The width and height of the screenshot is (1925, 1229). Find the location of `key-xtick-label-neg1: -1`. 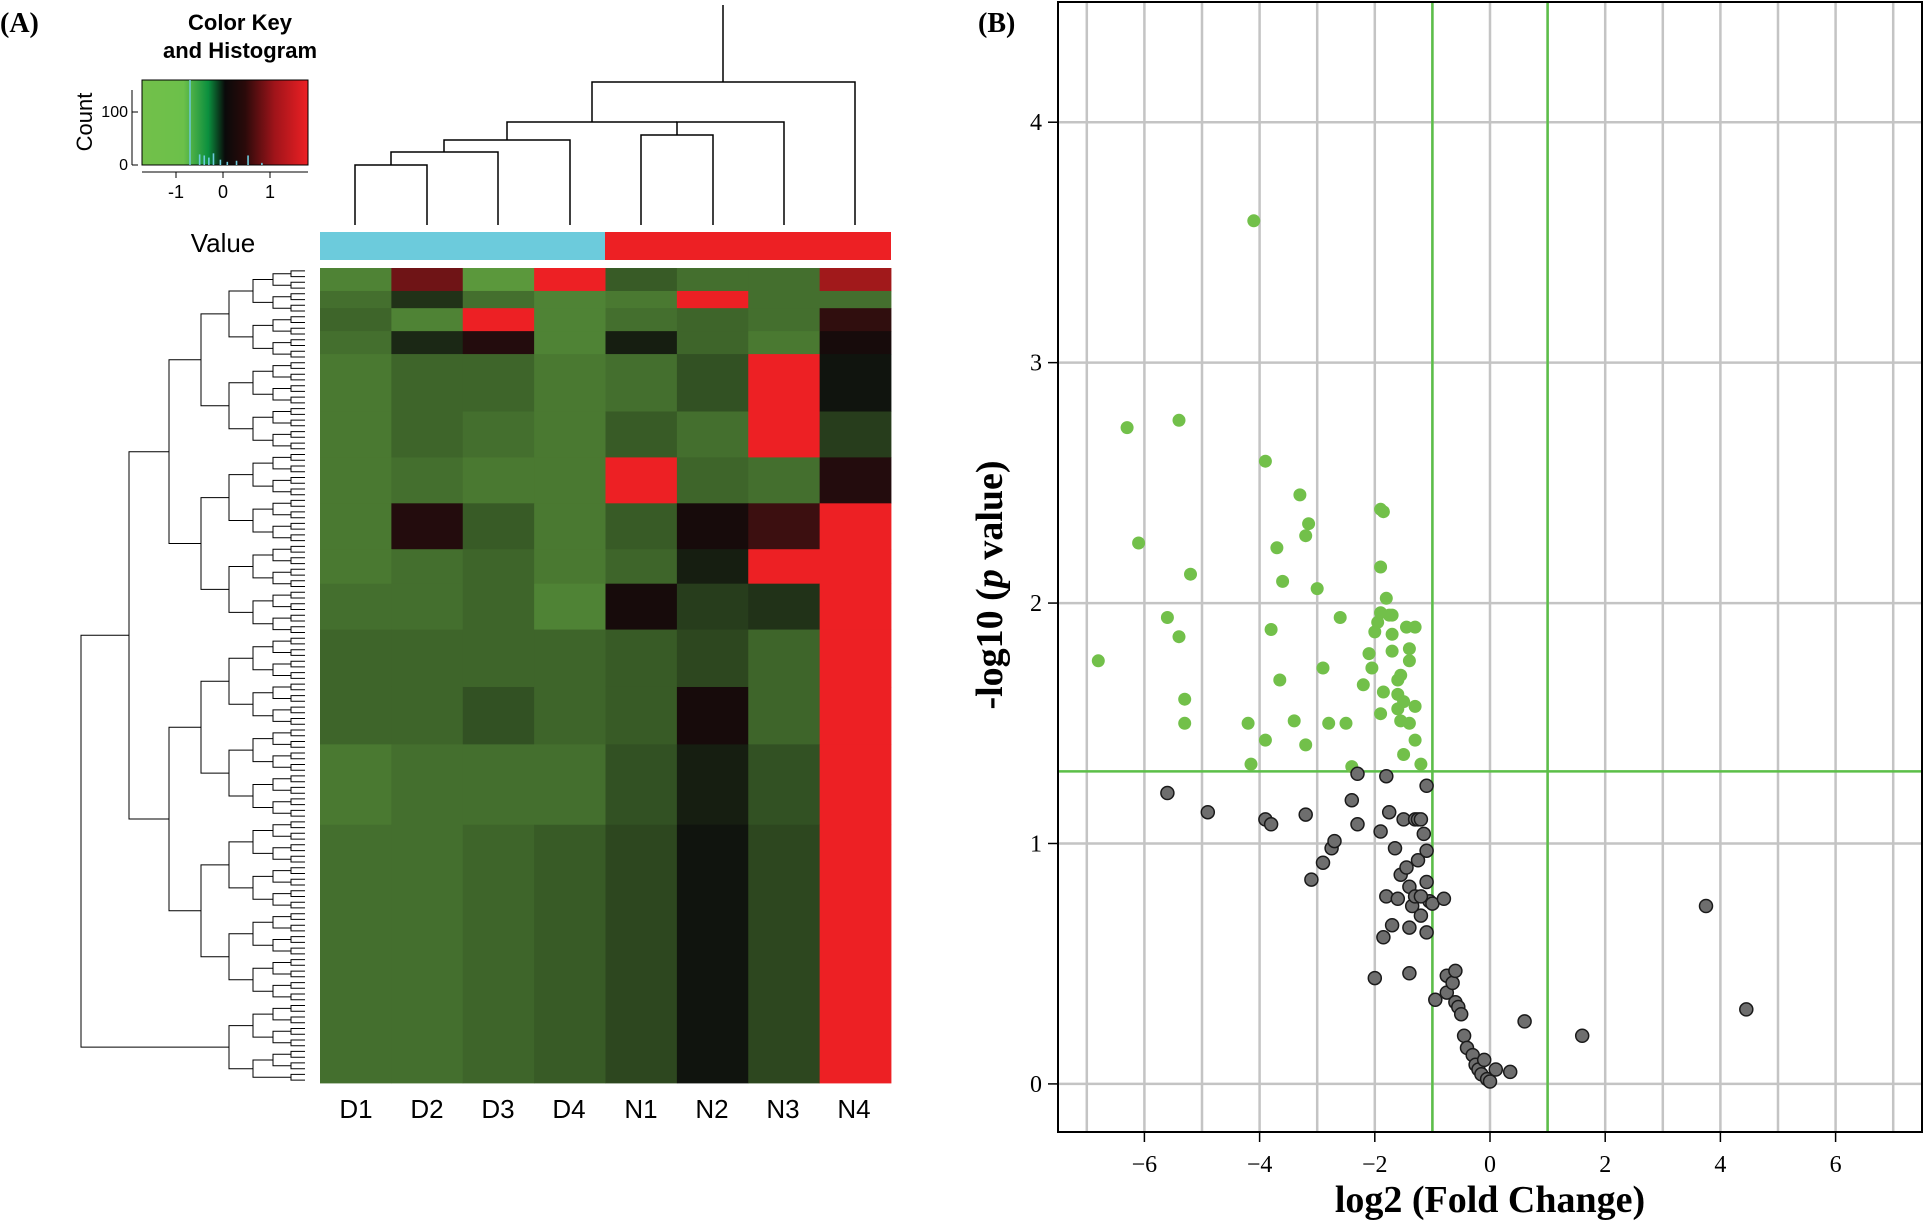

key-xtick-label-neg1: -1 is located at coordinates (176, 192).